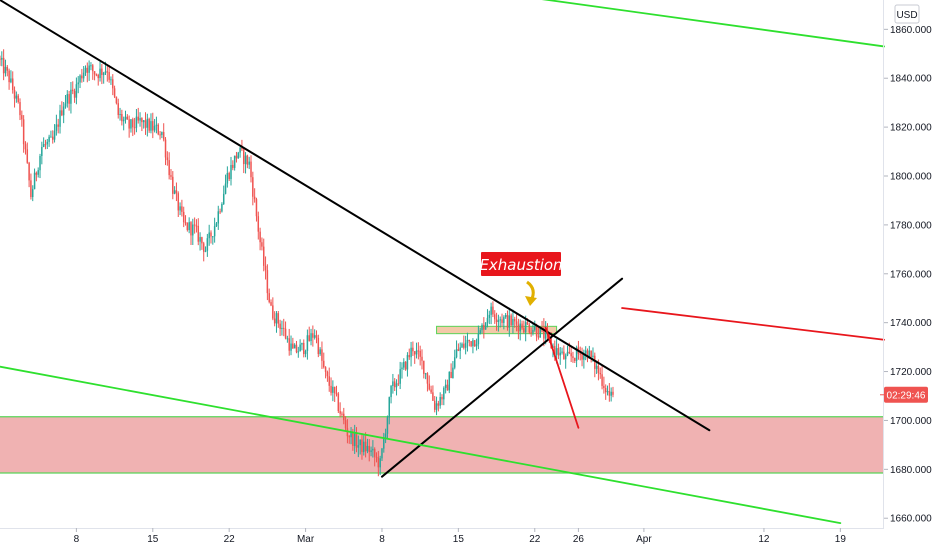 This screenshot has height=550, width=932. What do you see at coordinates (911, 470) in the screenshot?
I see `y-tick-label: 1680.000` at bounding box center [911, 470].